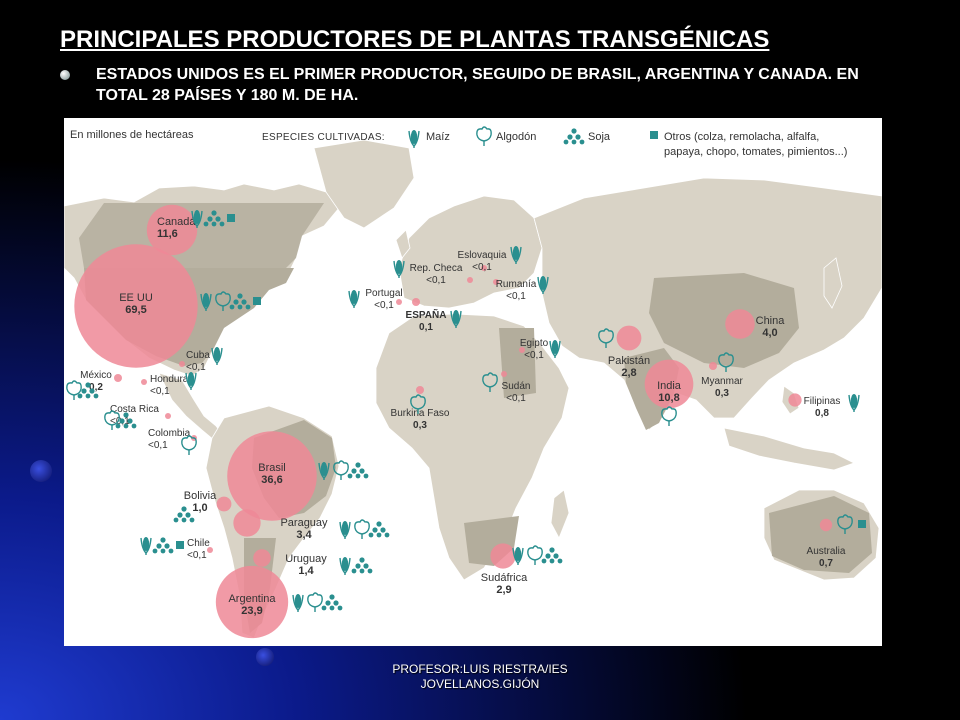  Describe the element at coordinates (574, 136) in the screenshot. I see `legend-soja-icon` at that location.